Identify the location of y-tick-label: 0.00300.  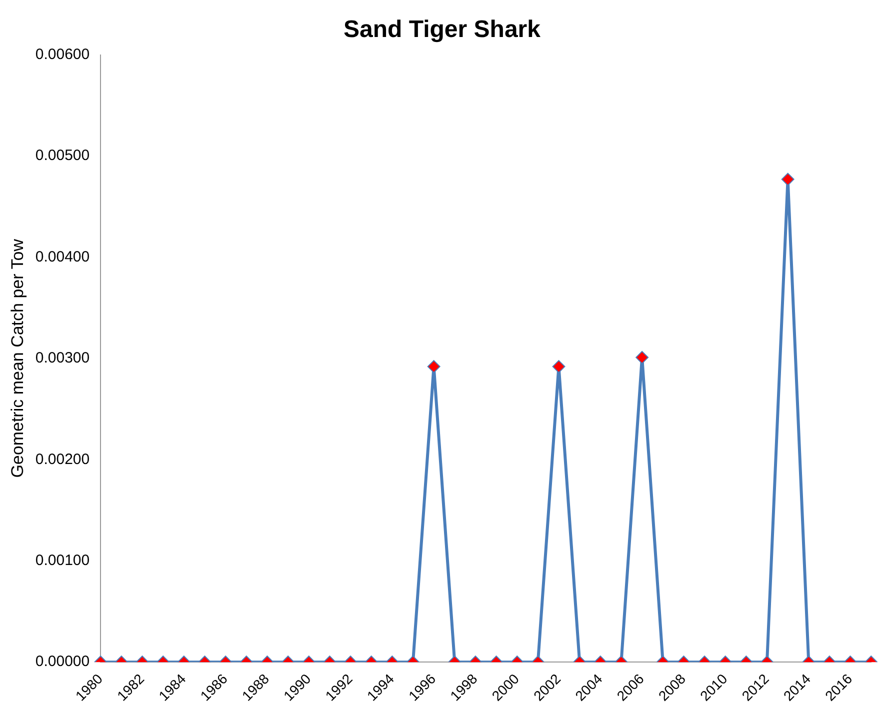
(62, 358).